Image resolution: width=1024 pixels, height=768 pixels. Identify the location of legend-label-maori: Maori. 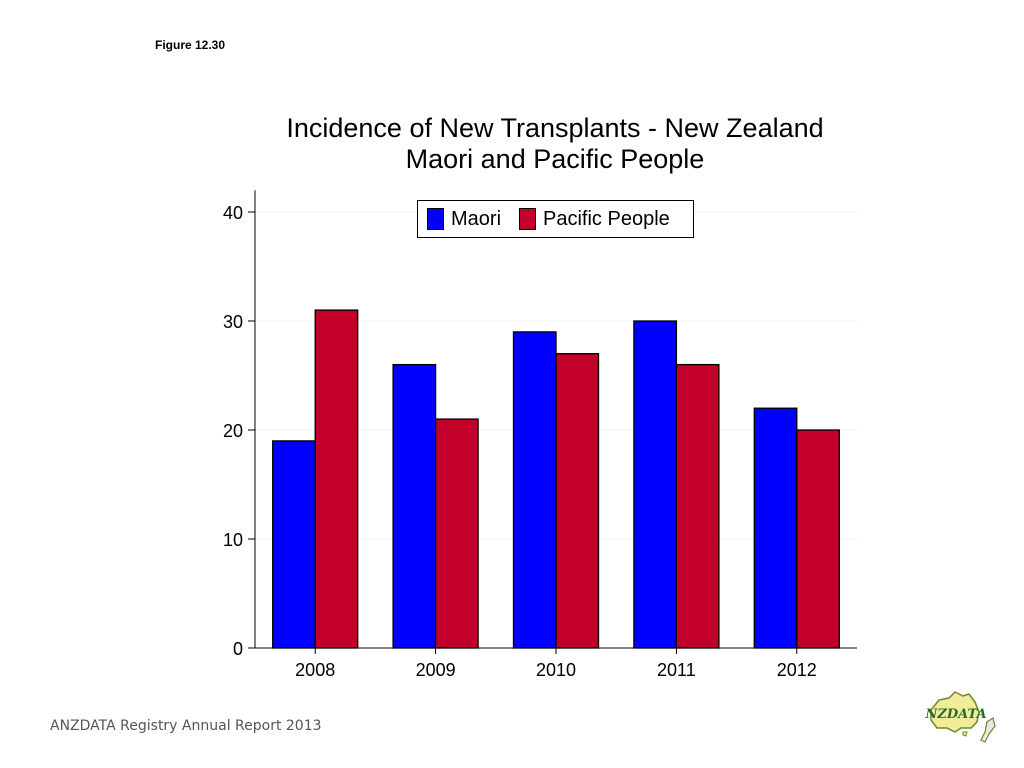
(476, 218).